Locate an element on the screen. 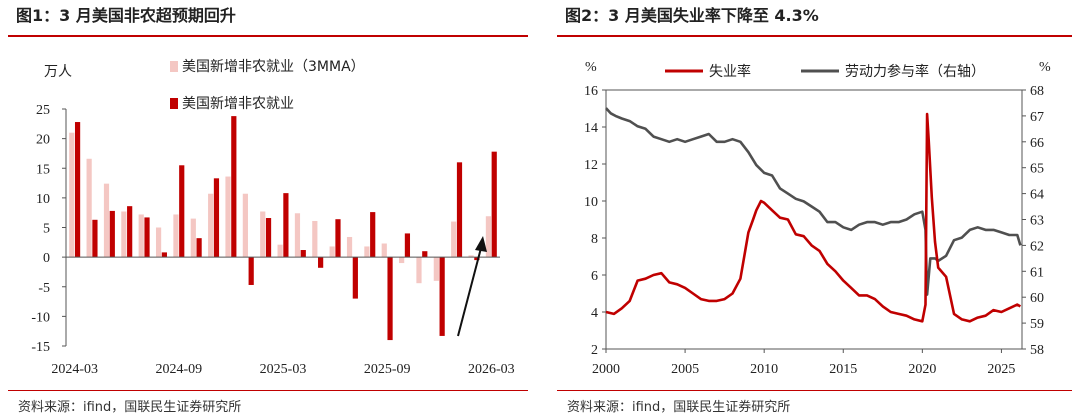 The width and height of the screenshot is (1080, 419). chart2-source: 资料来源：ifind，国联民生证券研究所 is located at coordinates (679, 407).